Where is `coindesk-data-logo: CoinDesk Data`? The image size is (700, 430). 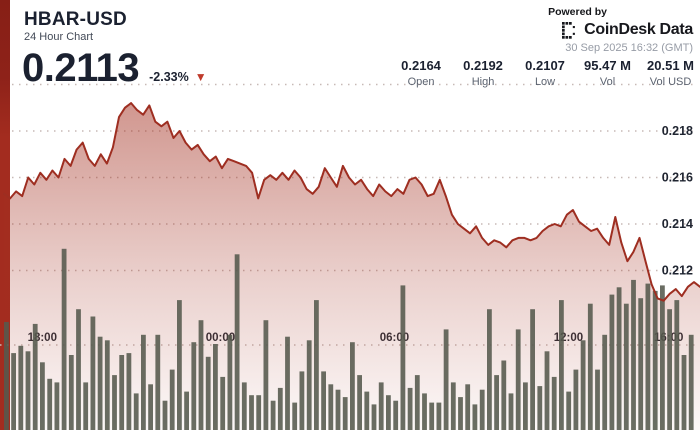 coindesk-data-logo: CoinDesk Data is located at coordinates (620, 30).